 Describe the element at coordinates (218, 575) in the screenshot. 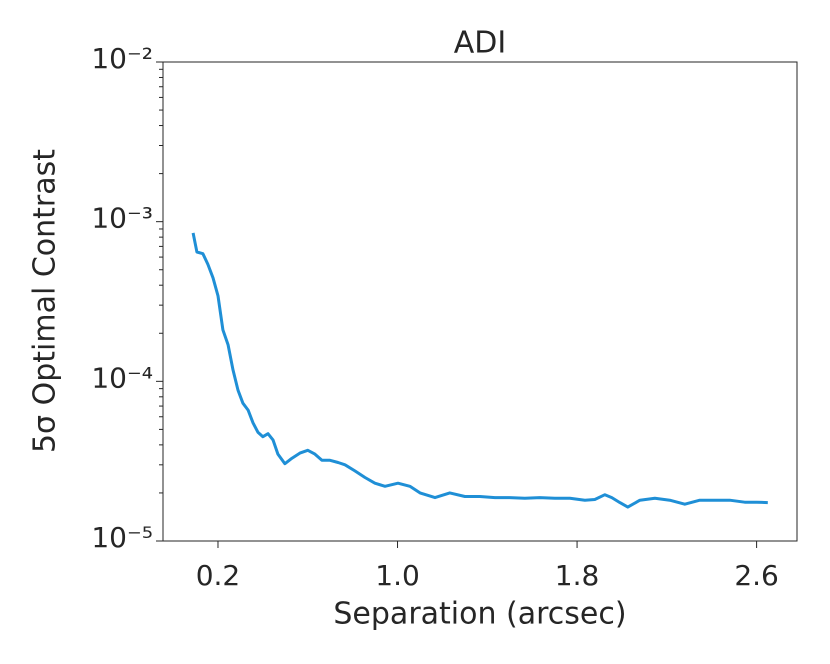

I see `x-tick-label: 0.2` at that location.